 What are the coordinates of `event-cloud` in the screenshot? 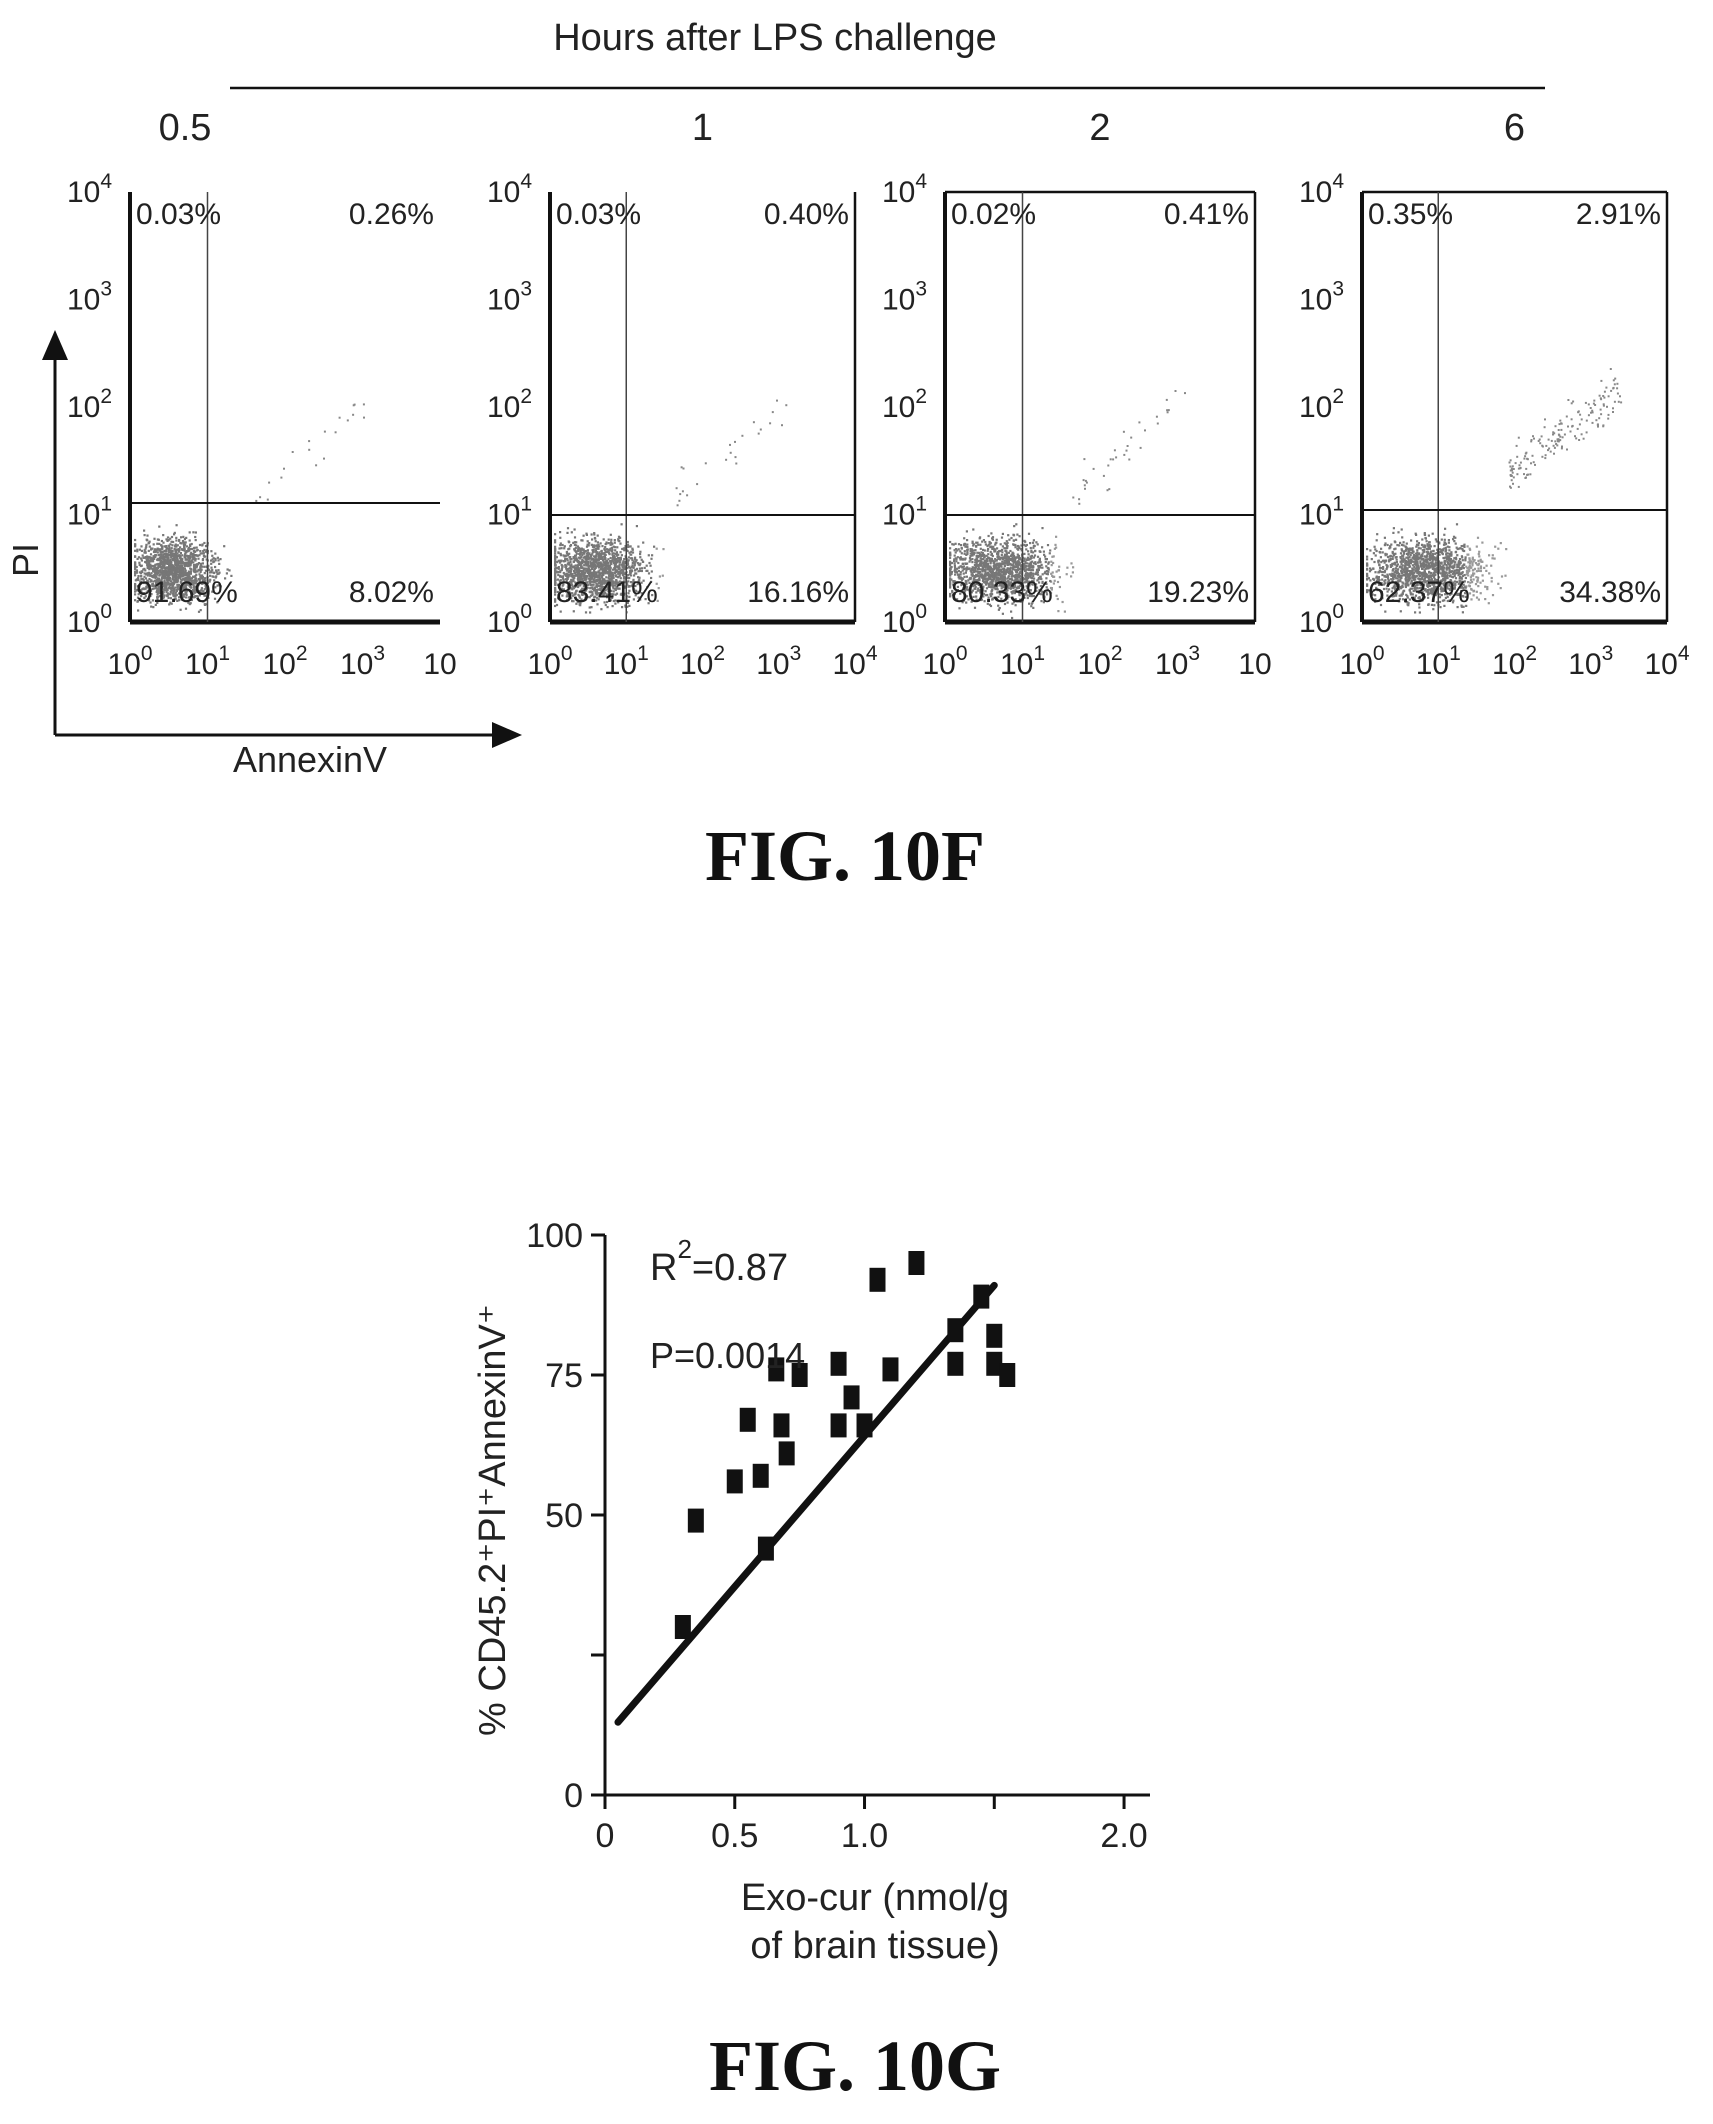 It's located at (671, 506).